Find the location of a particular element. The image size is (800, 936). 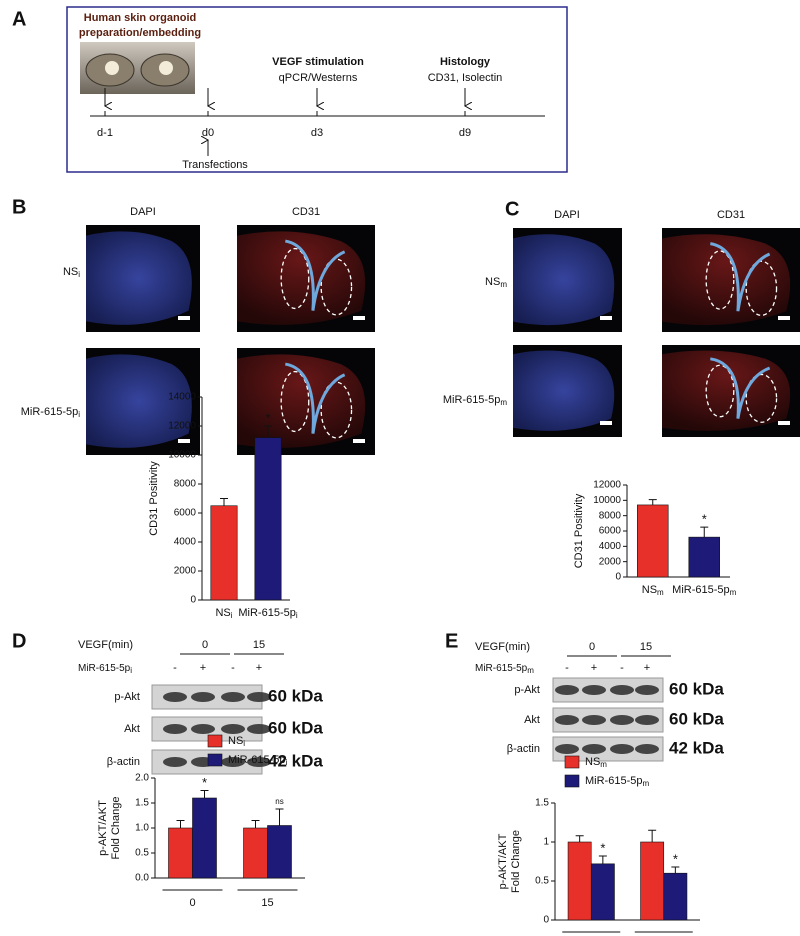

x-tick-label-sub: i is located at coordinates (297, 615).